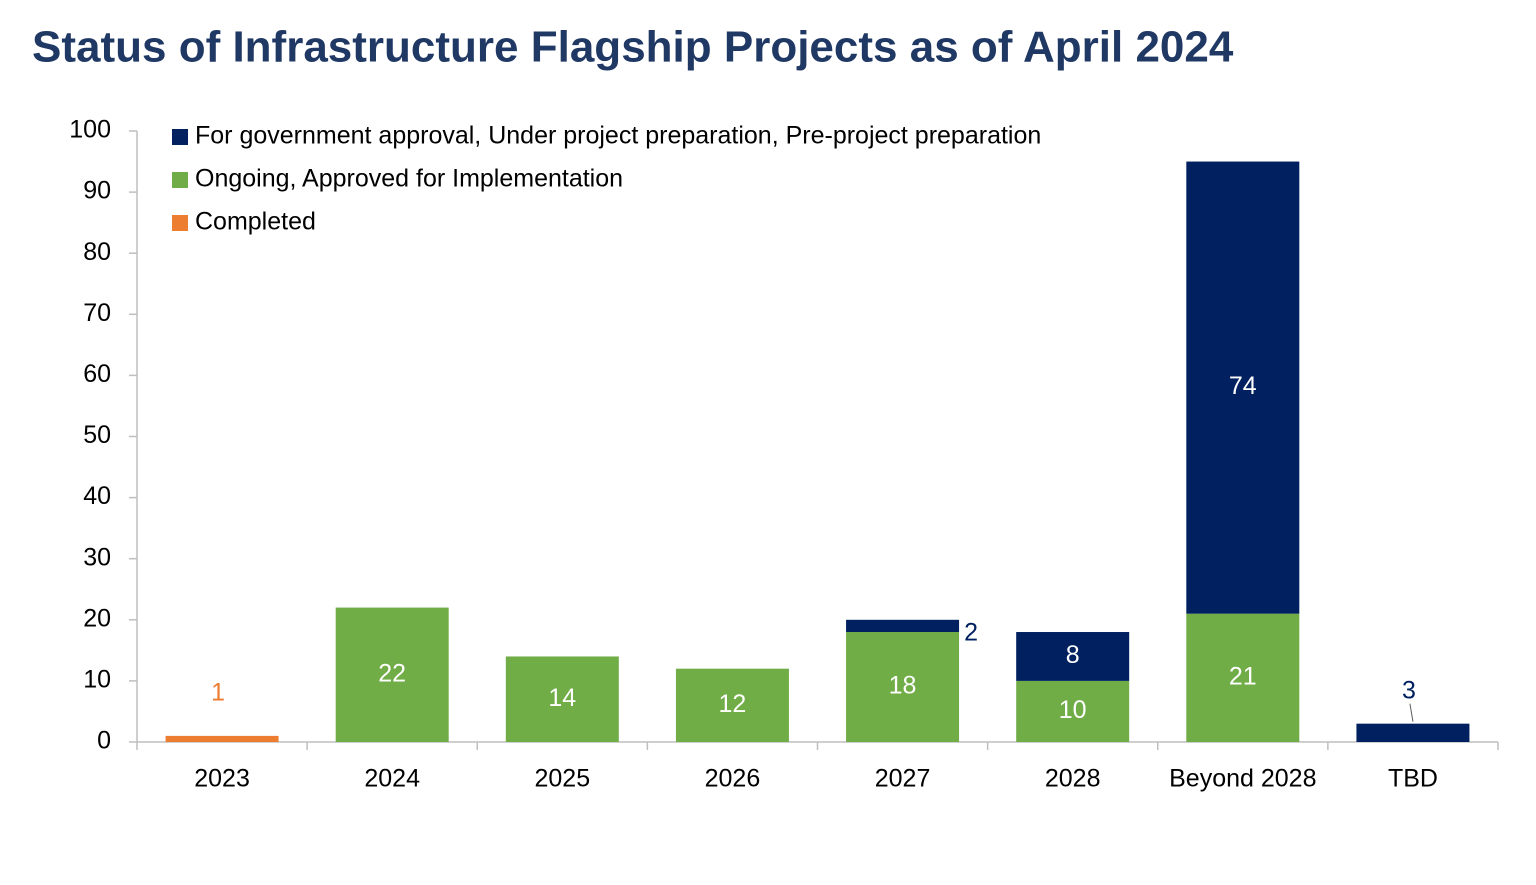 The image size is (1536, 885). Describe the element at coordinates (392, 779) in the screenshot. I see `x-tick-label: 2024` at that location.